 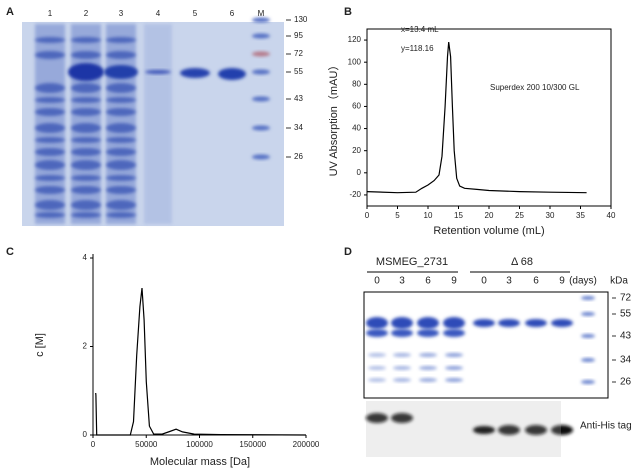 I want to click on marker-label: 55, so click(x=298, y=71).